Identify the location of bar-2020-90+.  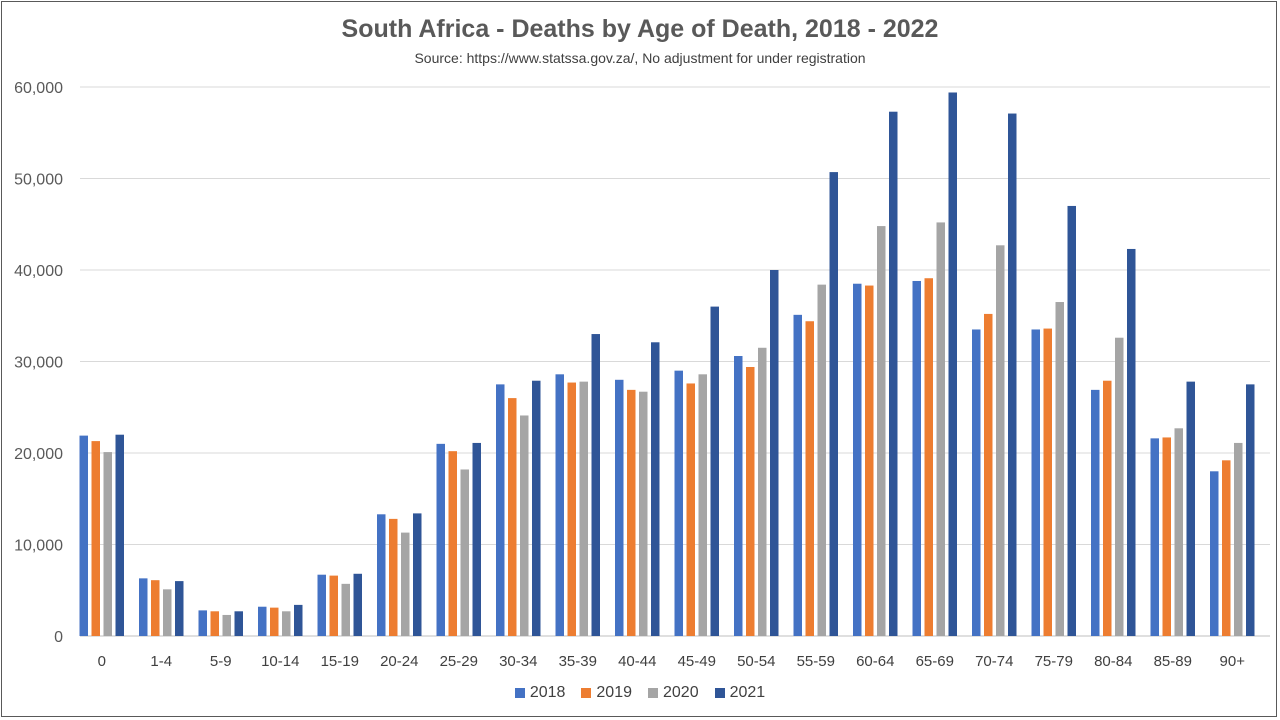
(1238, 539).